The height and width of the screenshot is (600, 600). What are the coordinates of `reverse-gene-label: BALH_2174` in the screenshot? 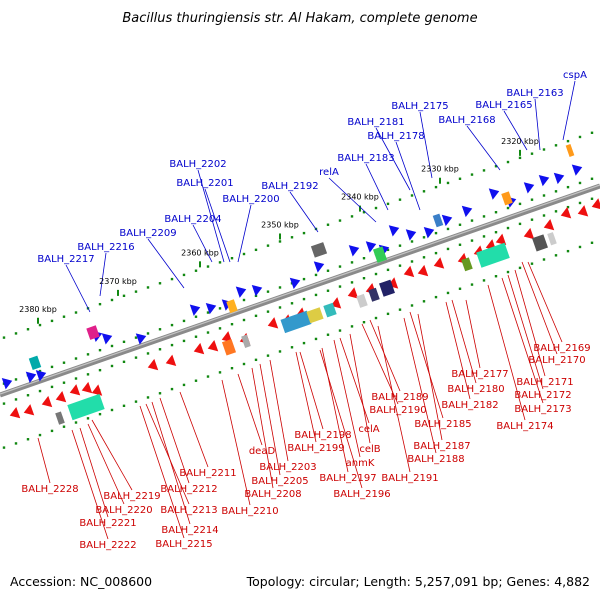 It's located at (524, 426).